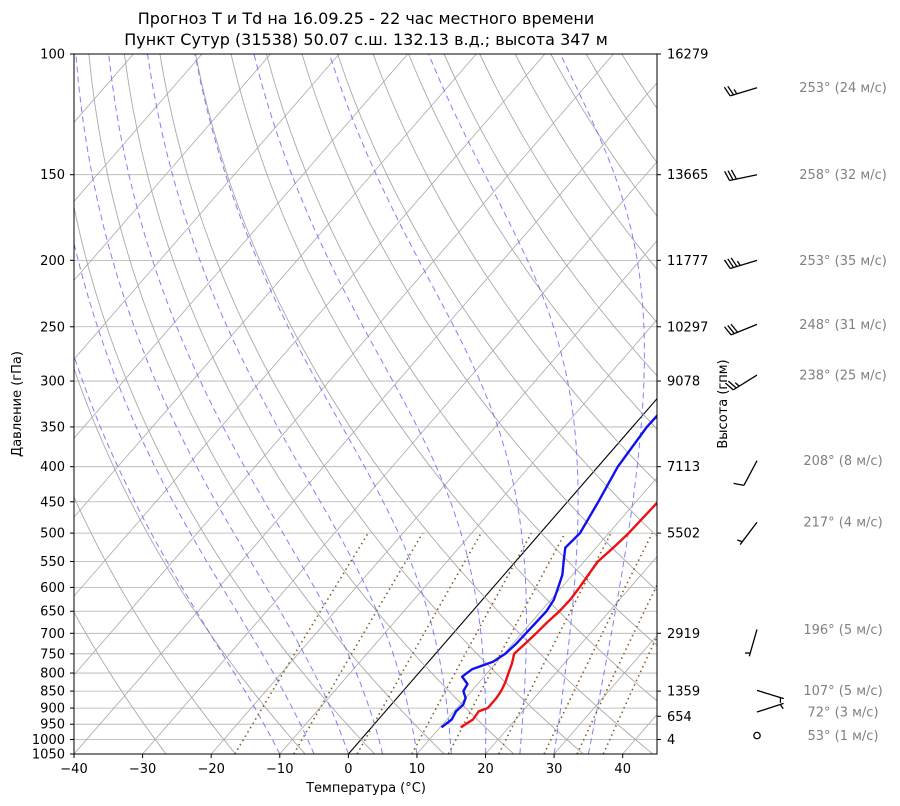  I want to click on wind-label: 238° (25 м/с), so click(843, 376).